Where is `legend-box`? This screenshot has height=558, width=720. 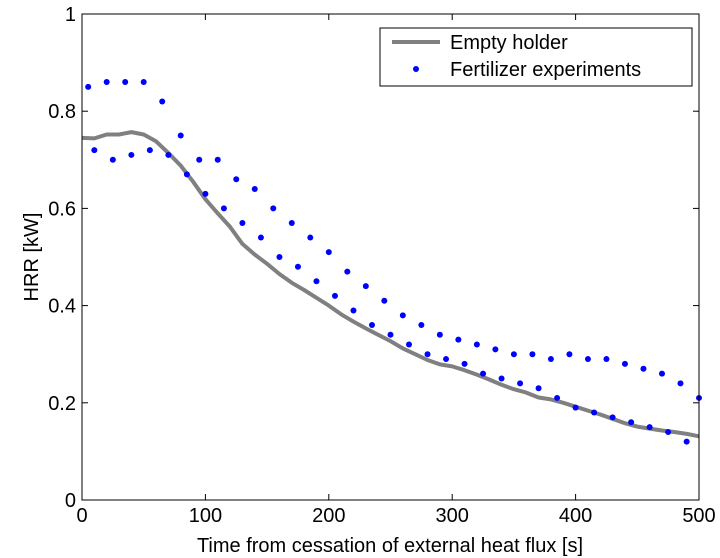 legend-box is located at coordinates (536, 57).